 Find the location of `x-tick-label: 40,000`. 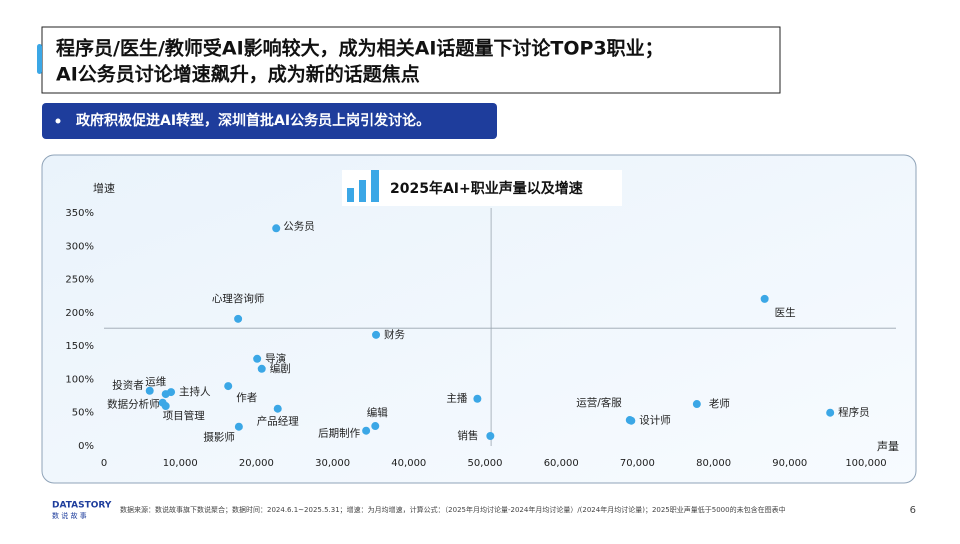

x-tick-label: 40,000 is located at coordinates (408, 463).